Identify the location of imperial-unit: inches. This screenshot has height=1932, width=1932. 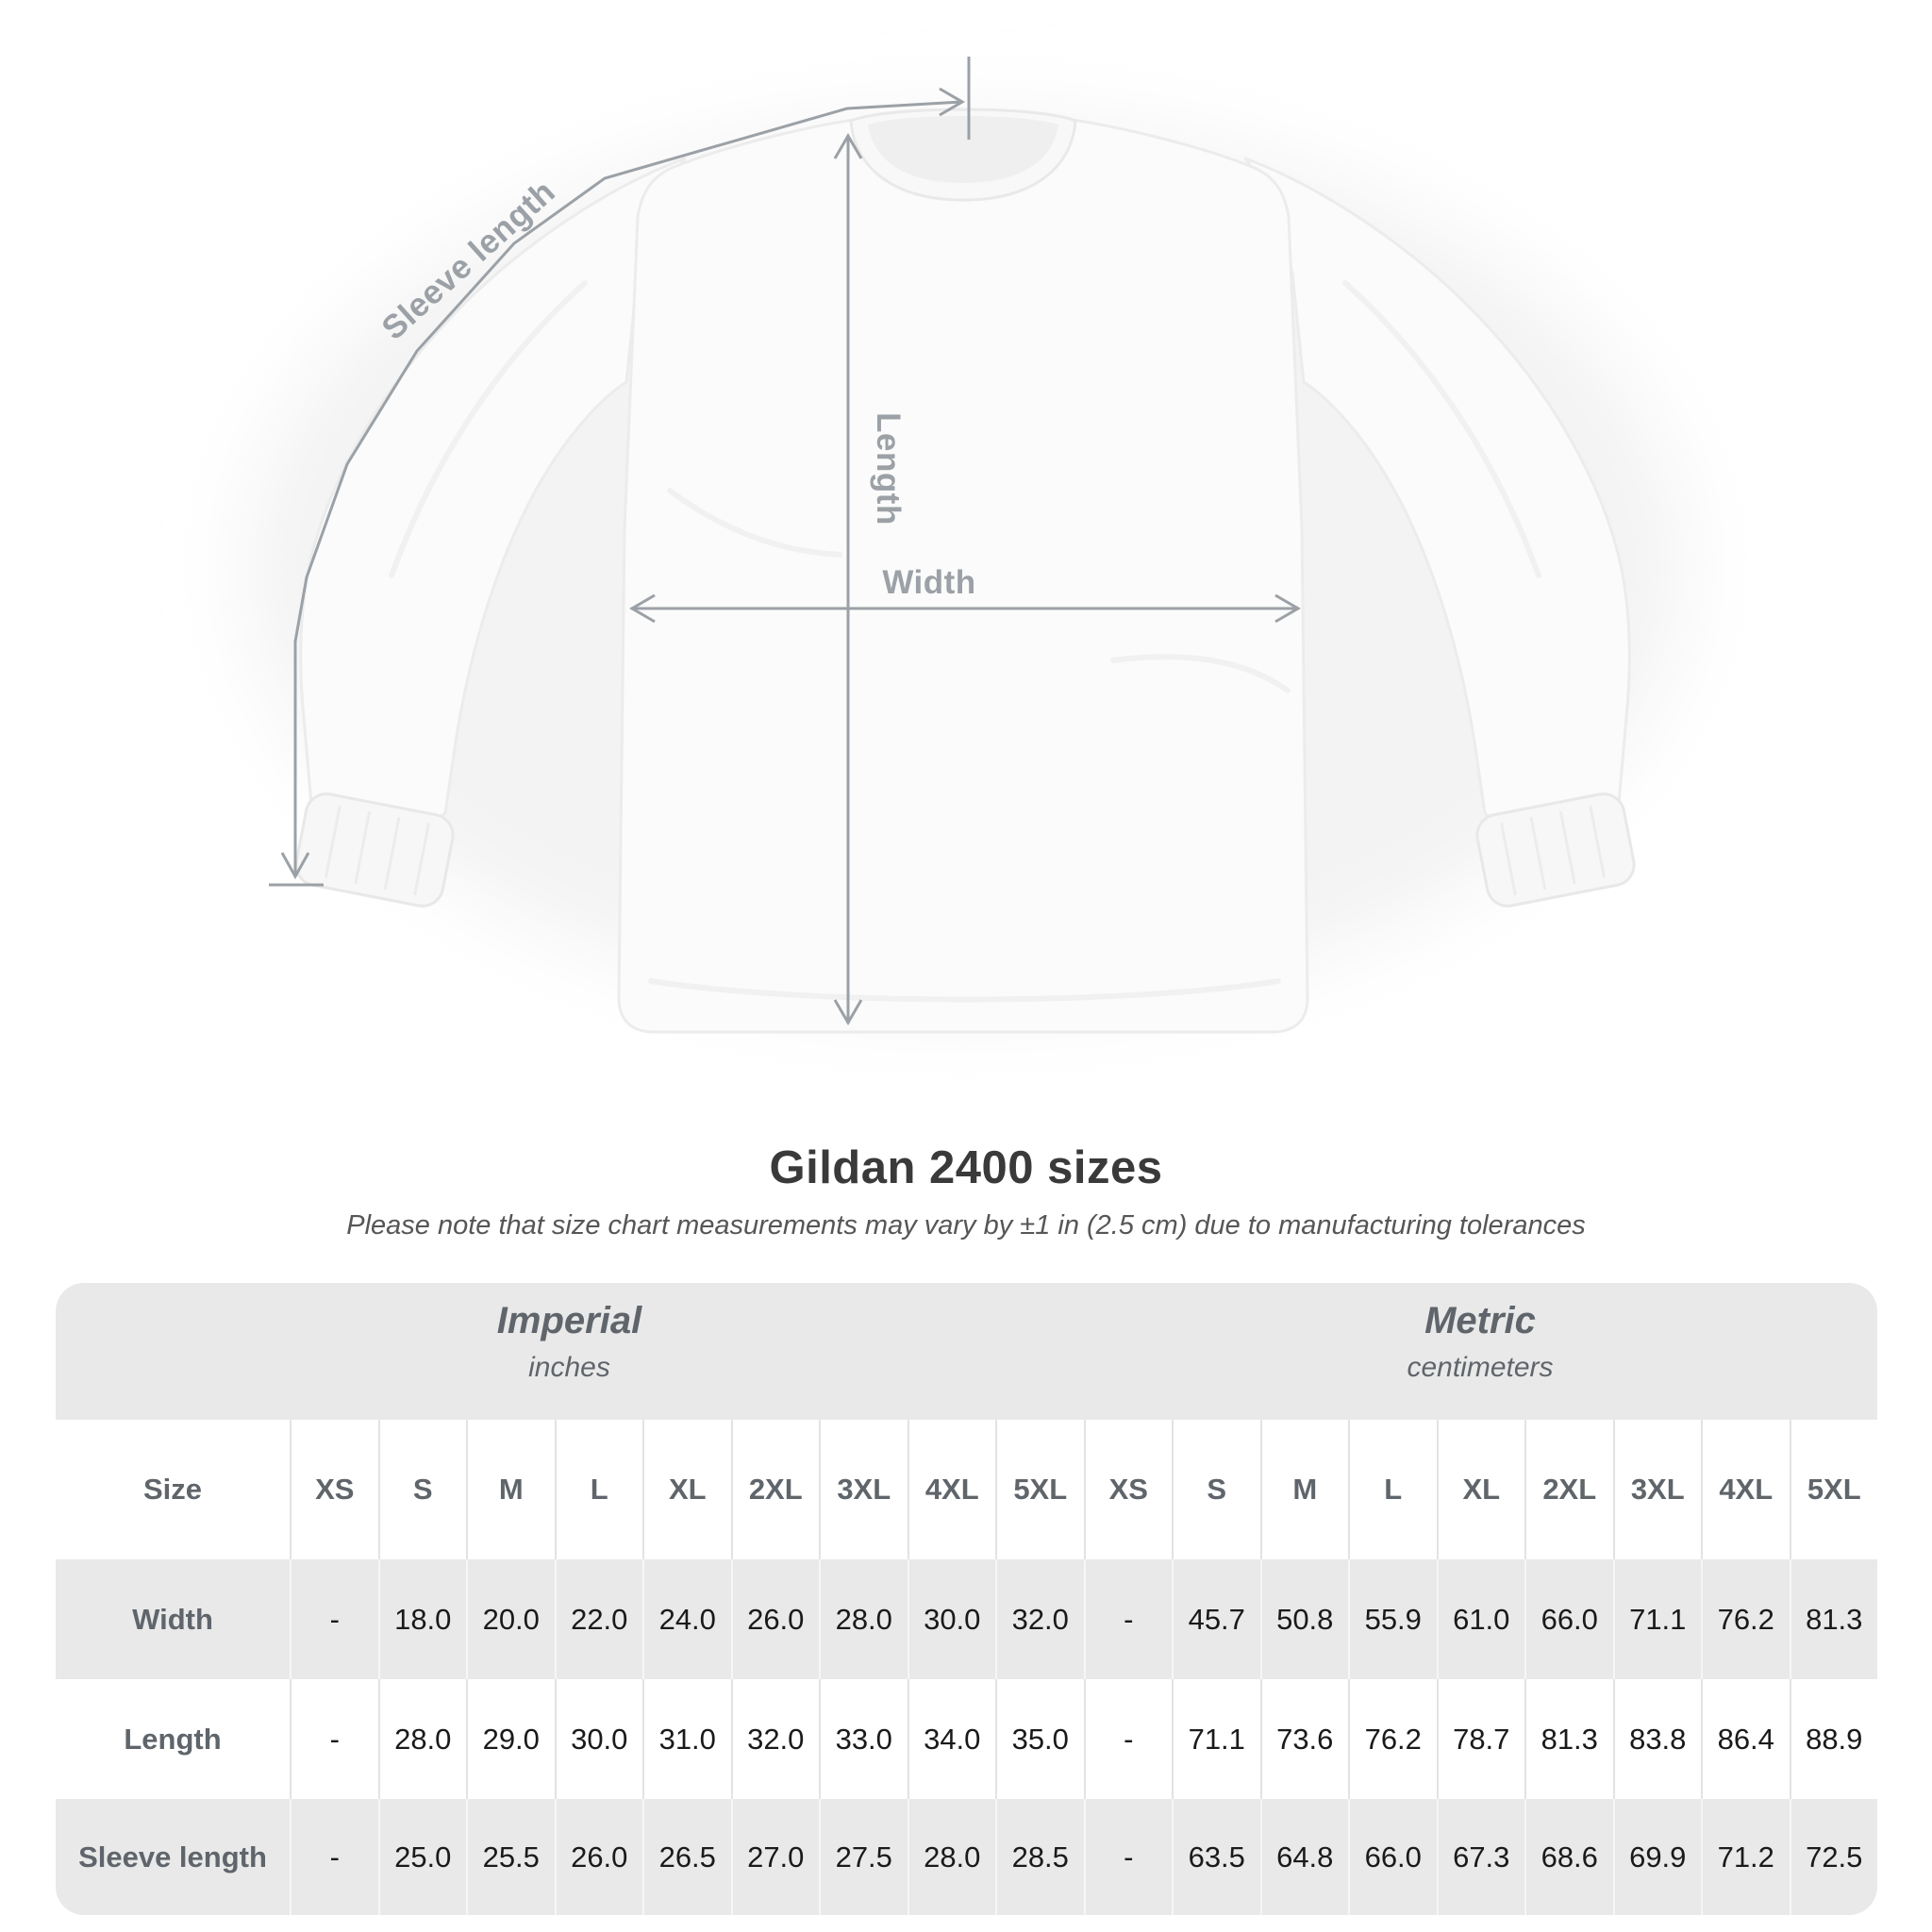
(569, 1368).